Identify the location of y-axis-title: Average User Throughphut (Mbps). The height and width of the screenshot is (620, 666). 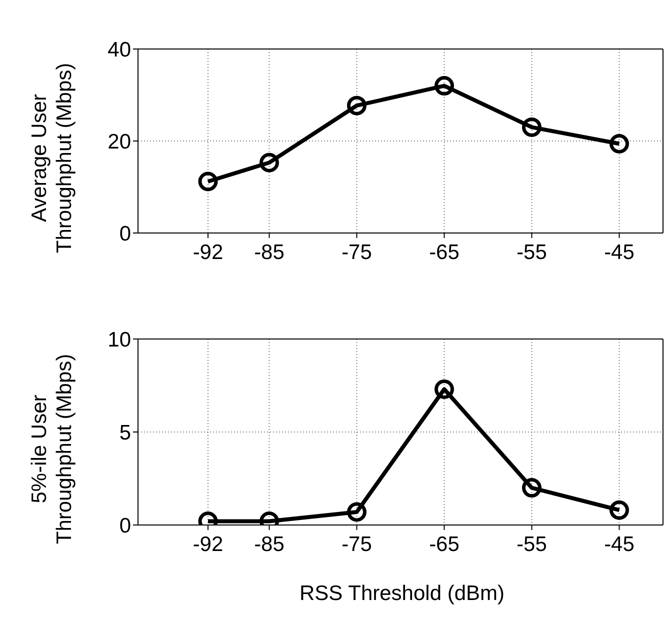
(52, 158).